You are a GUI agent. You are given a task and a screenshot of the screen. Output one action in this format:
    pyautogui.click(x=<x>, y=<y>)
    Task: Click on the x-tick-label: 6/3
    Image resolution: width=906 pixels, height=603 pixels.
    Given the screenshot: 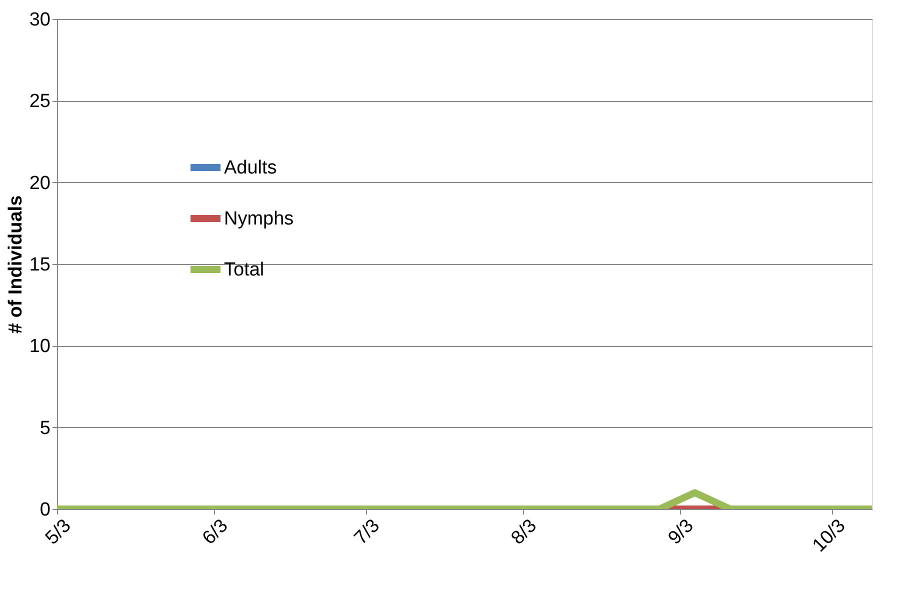 What is the action you would take?
    pyautogui.click(x=215, y=532)
    